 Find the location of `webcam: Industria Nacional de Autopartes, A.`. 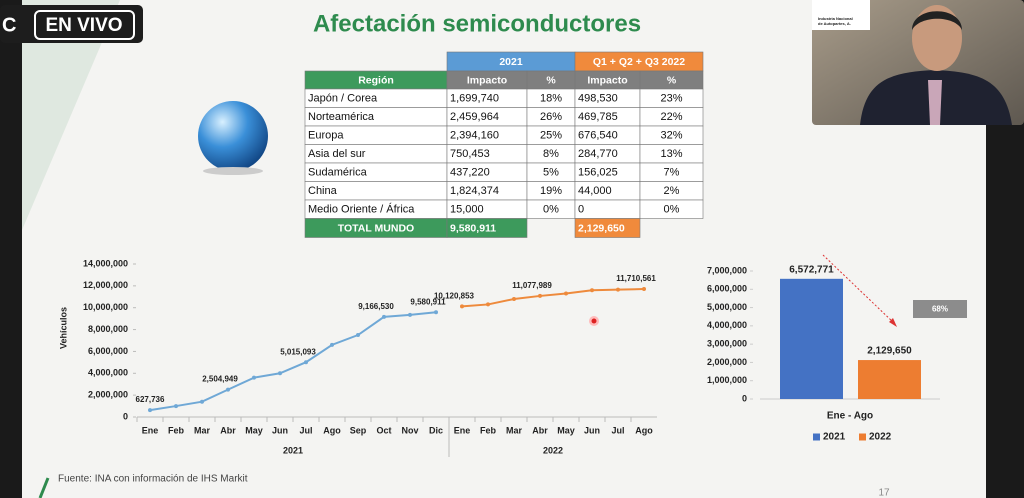

webcam: Industria Nacional de Autopartes, A. is located at coordinates (918, 62).